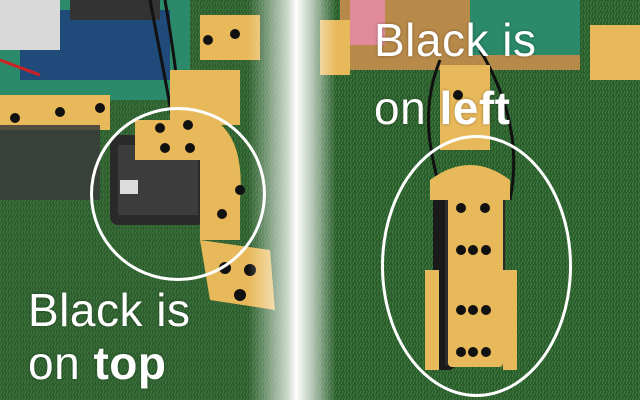  I want to click on right-caption-line2: on left, so click(442, 108).